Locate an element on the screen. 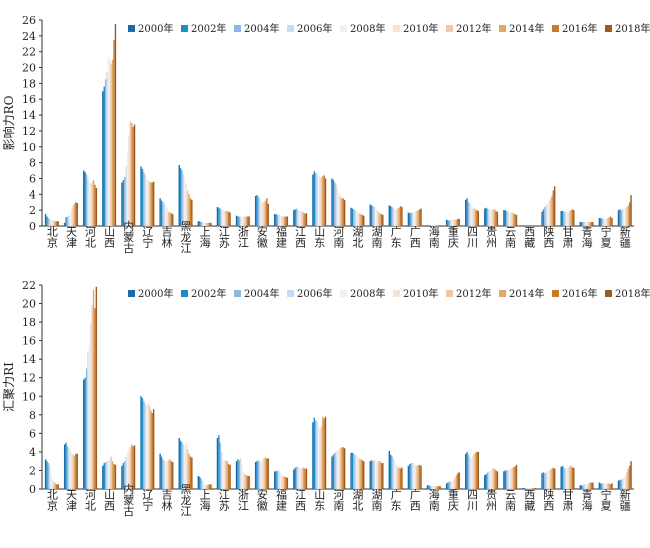 Image resolution: width=650 pixels, height=548 pixels. legend-swatch is located at coordinates (502, 28).